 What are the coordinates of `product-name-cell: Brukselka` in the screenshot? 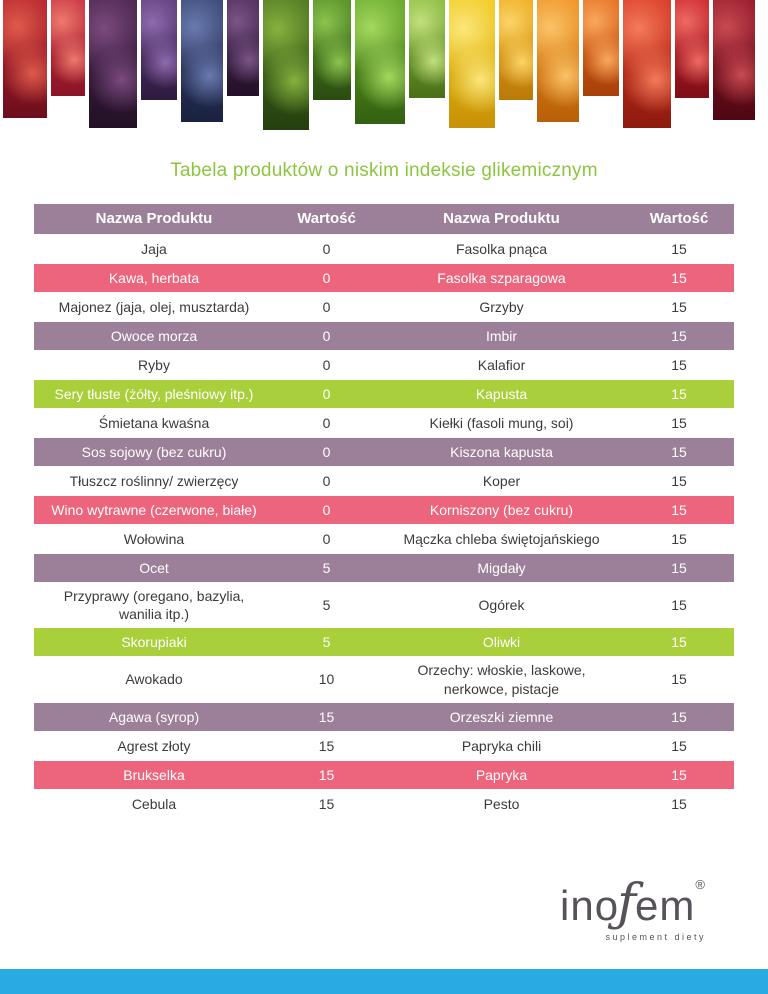 It's located at (154, 774).